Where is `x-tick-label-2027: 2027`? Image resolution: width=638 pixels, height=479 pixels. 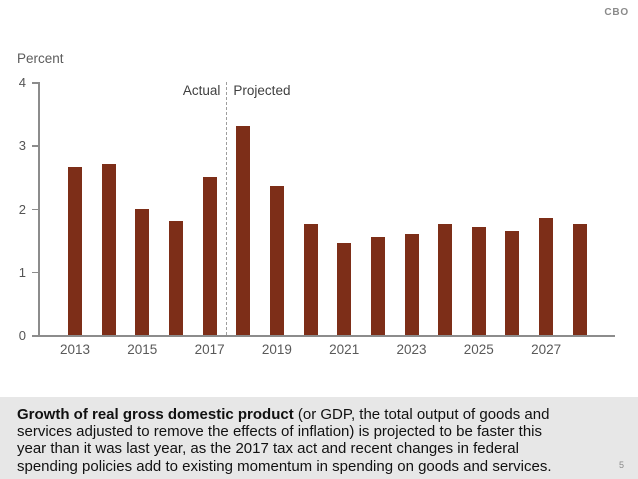
x-tick-label-2027: 2027 is located at coordinates (546, 349).